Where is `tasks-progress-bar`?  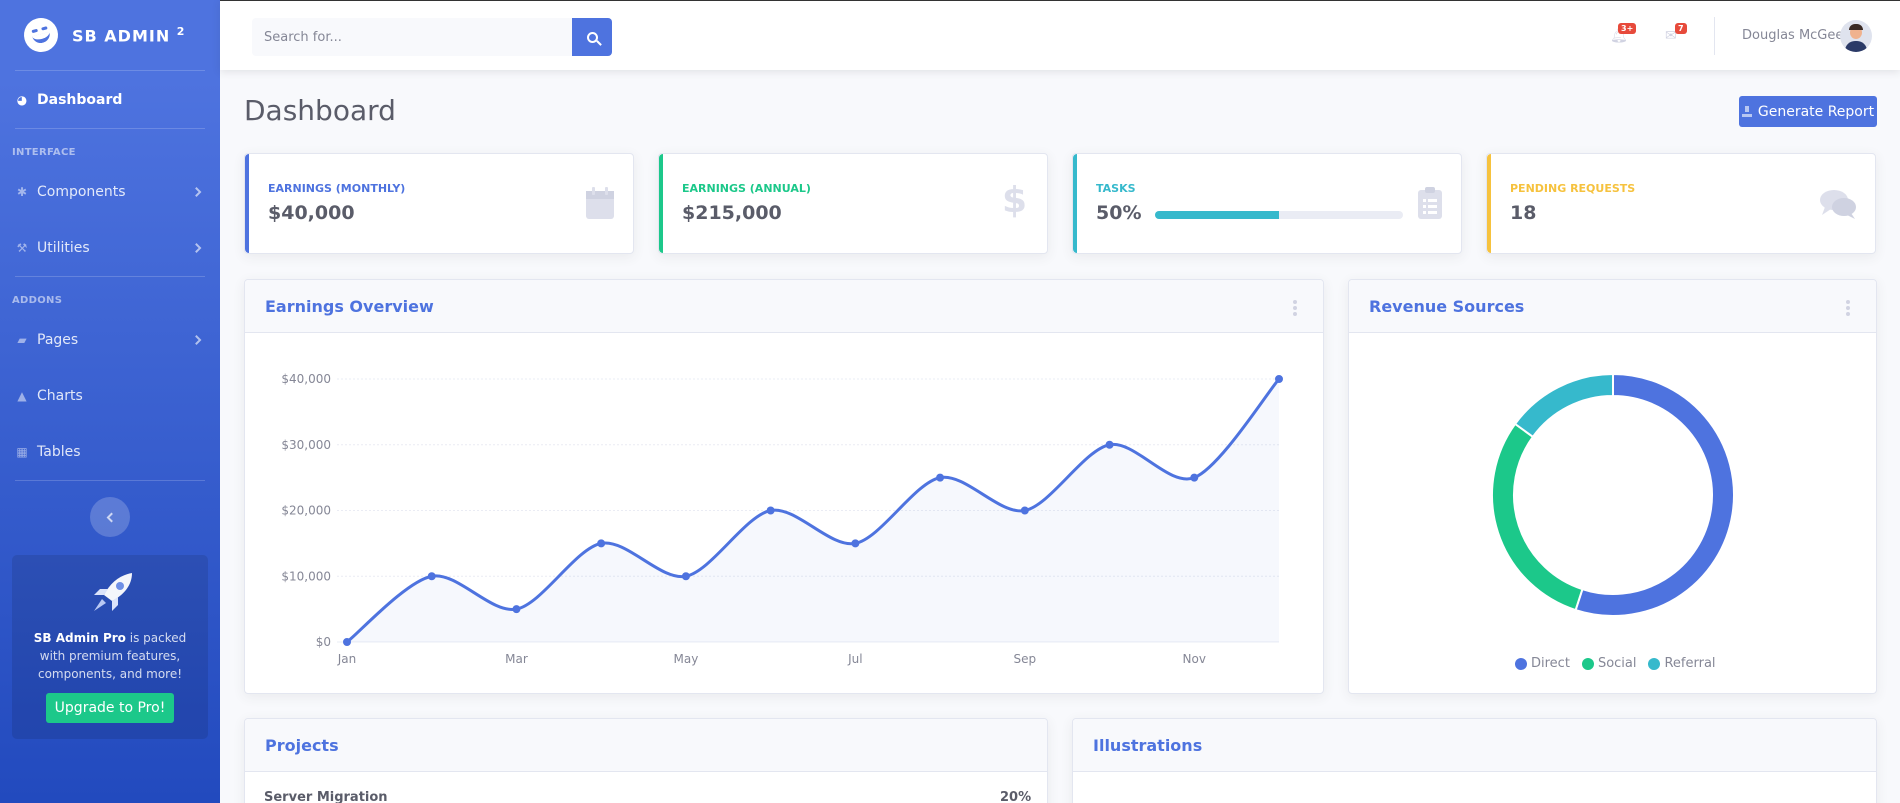 tasks-progress-bar is located at coordinates (1279, 215).